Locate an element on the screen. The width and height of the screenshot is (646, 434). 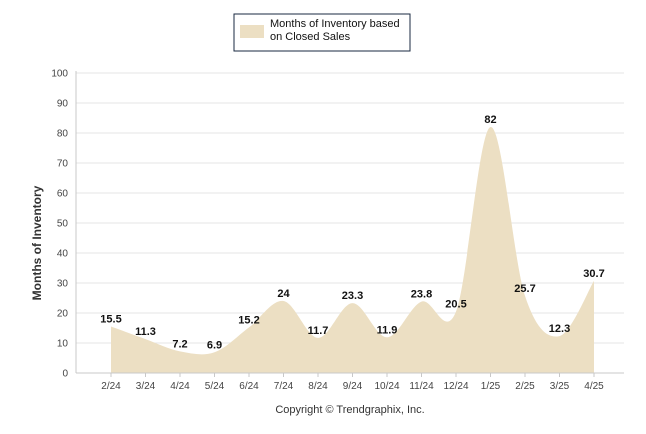
data-label: 20.5 is located at coordinates (455, 305).